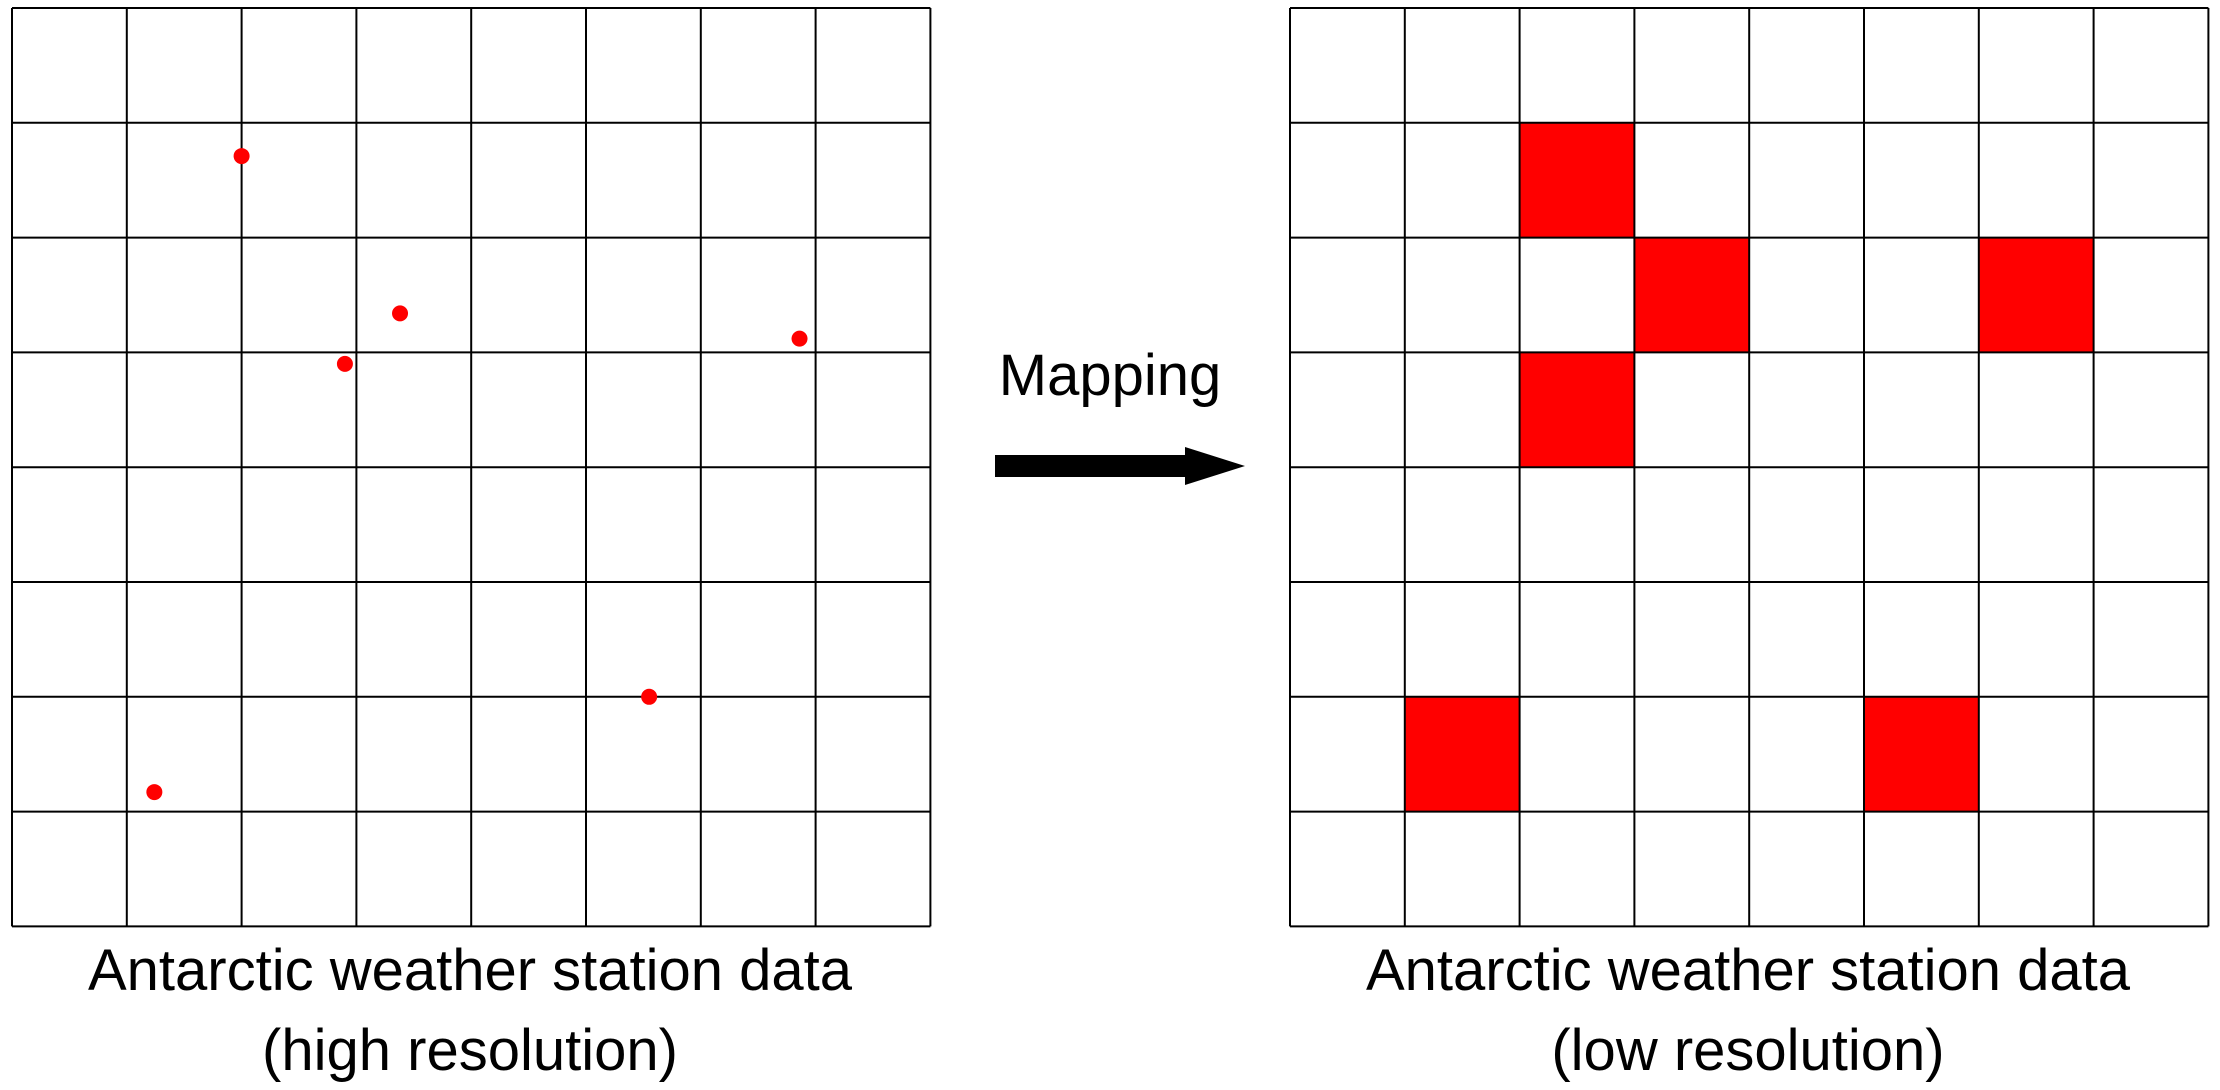 This screenshot has height=1090, width=2220. I want to click on left-caption-line2: (high resolution), so click(470, 1050).